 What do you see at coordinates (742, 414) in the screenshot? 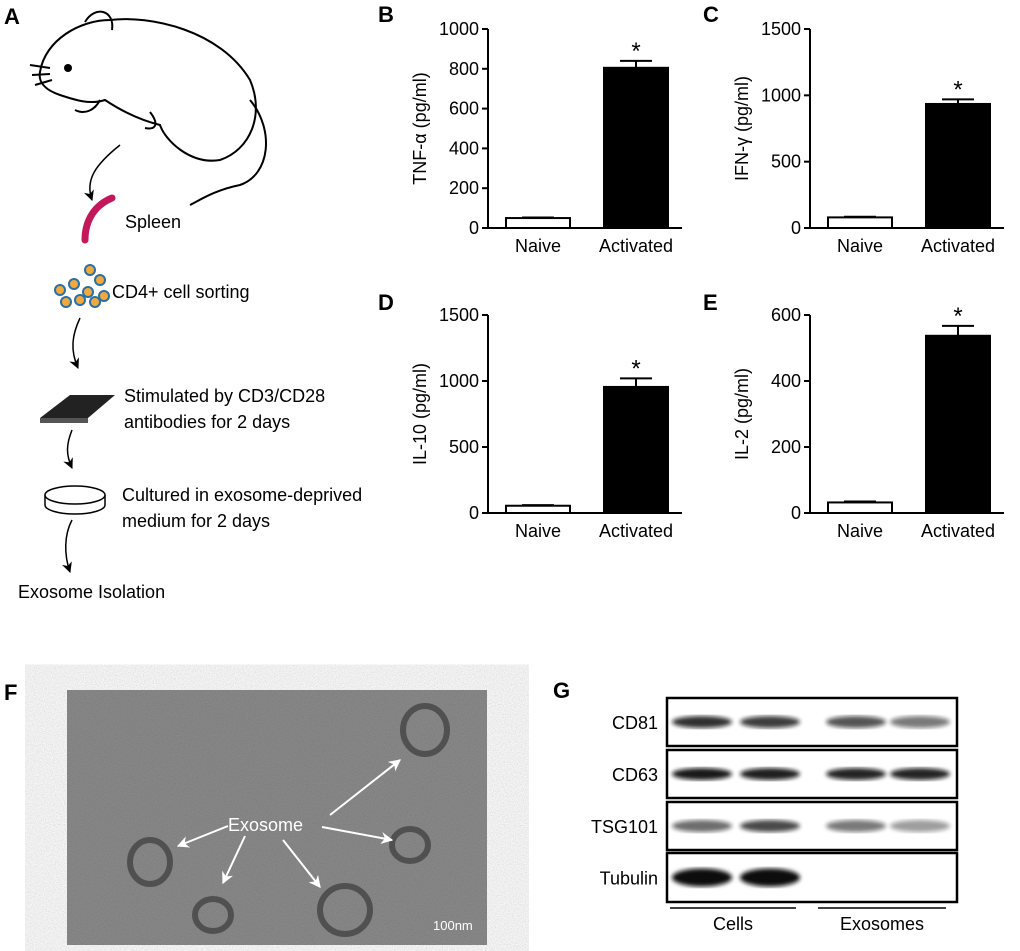
I see `y-axis-label: IL-2 (pg/ml)` at bounding box center [742, 414].